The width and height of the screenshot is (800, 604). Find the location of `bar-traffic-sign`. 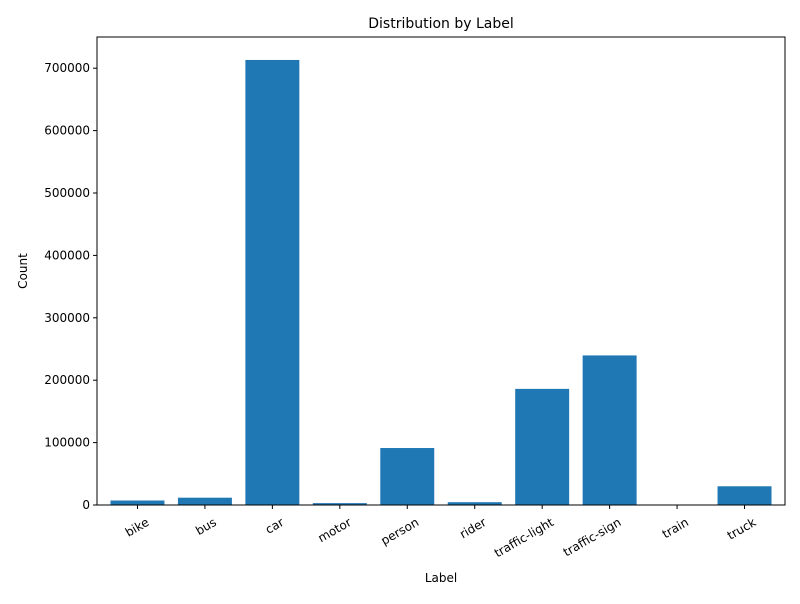

bar-traffic-sign is located at coordinates (610, 430).